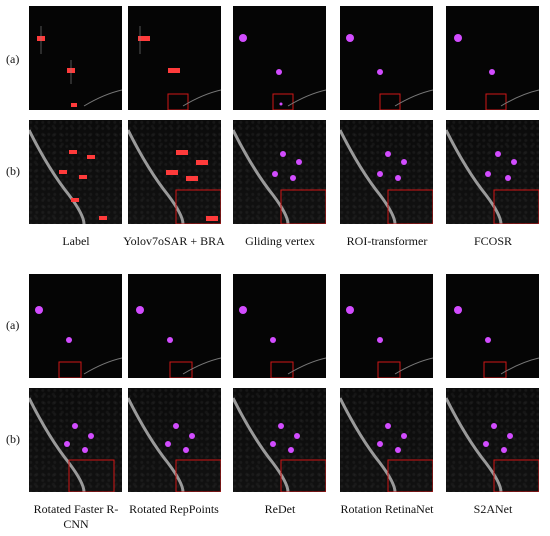 The height and width of the screenshot is (536, 550). I want to click on tile-top-a-yolov7osar, so click(174, 58).